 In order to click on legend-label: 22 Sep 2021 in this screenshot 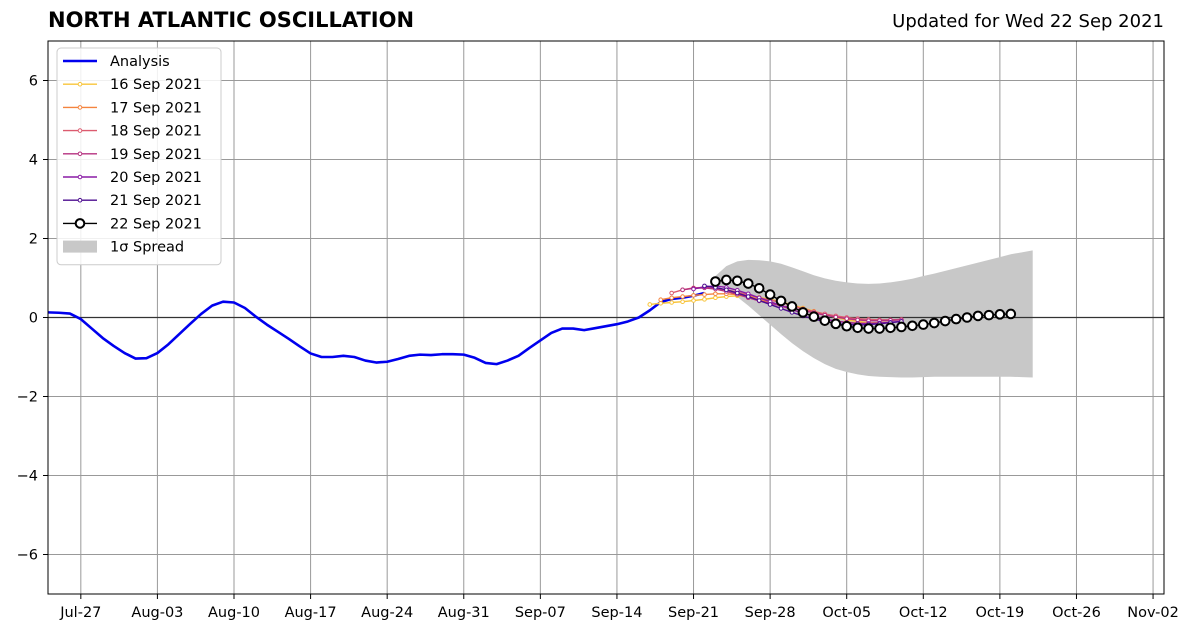, I will do `click(156, 224)`.